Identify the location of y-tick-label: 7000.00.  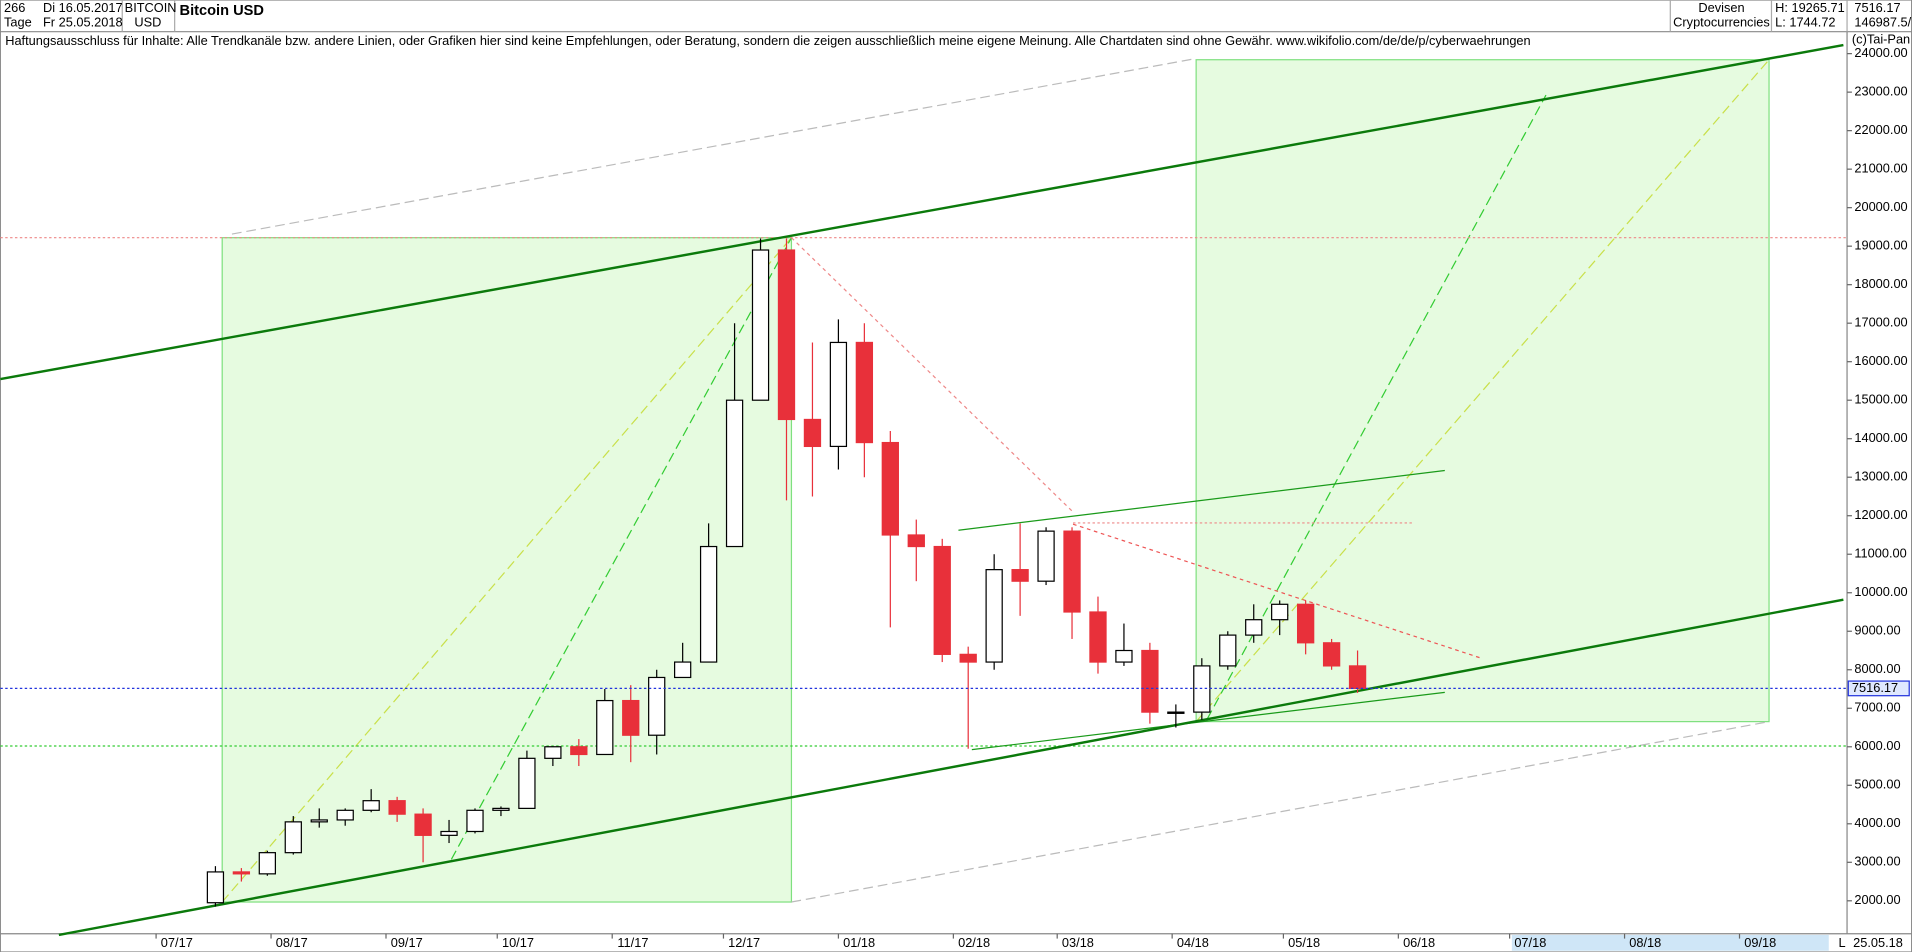
(1877, 707).